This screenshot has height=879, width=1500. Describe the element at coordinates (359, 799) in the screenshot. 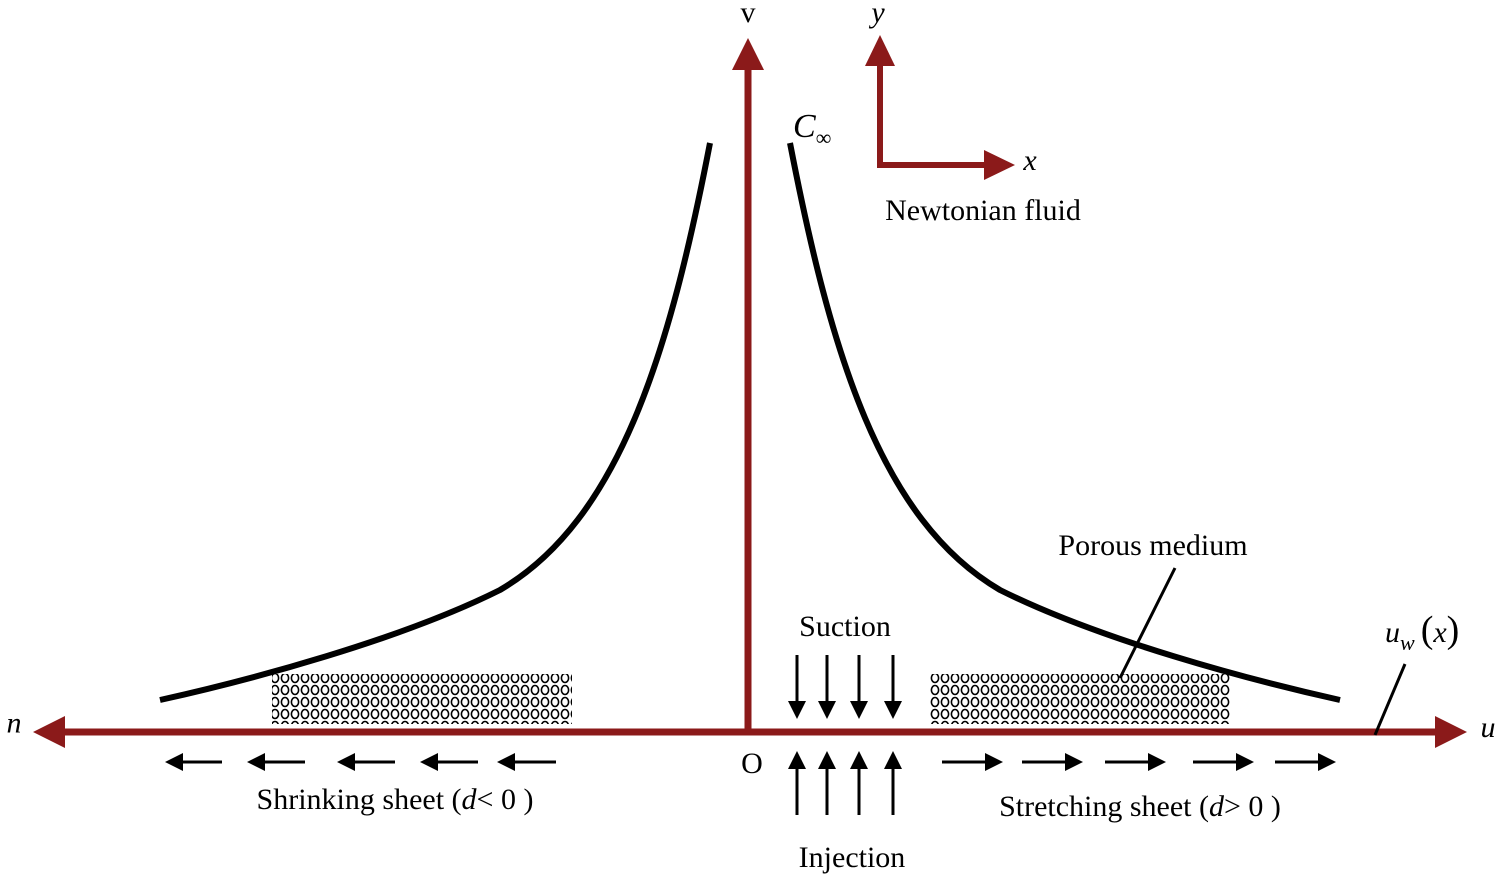

I see `text: Shrinking sheet (` at that location.